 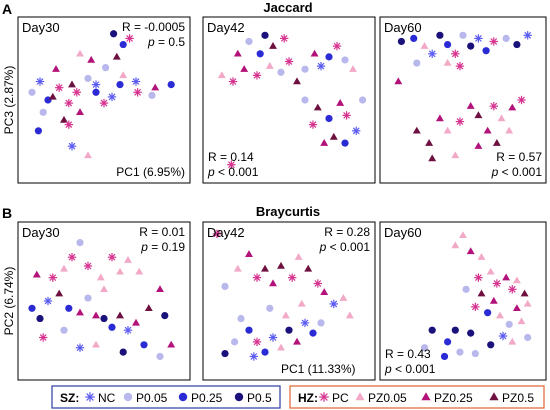 What do you see at coordinates (340, 398) in the screenshot?
I see `legend-label-pc: PC` at bounding box center [340, 398].